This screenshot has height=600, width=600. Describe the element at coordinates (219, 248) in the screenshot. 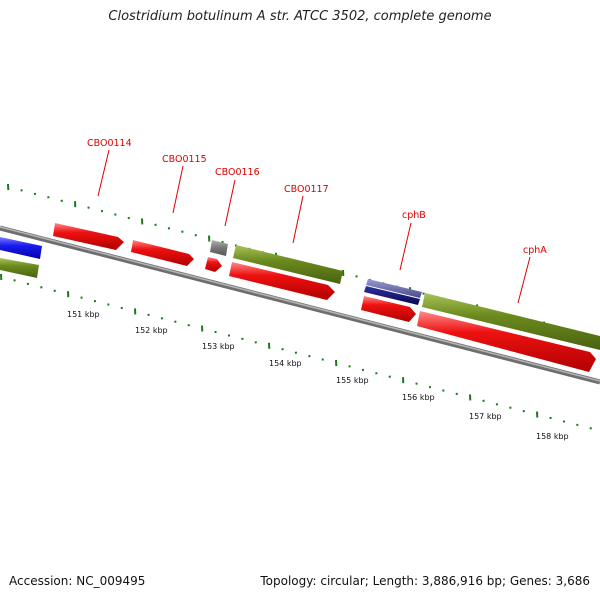

I see `cds-CBO0116-gray-box` at that location.